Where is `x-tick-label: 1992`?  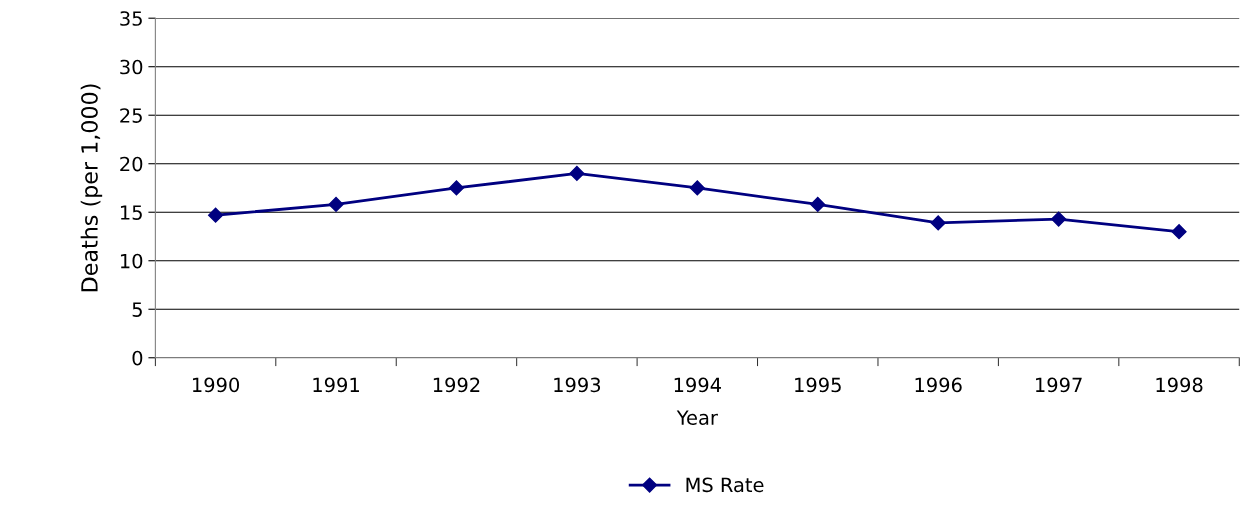 x-tick-label: 1992 is located at coordinates (456, 385).